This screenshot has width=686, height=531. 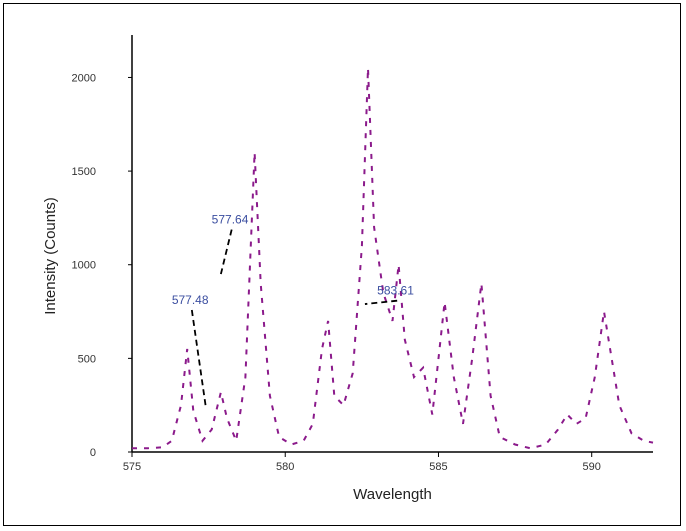 I want to click on peak-annotation-label: 577.48, so click(x=190, y=300).